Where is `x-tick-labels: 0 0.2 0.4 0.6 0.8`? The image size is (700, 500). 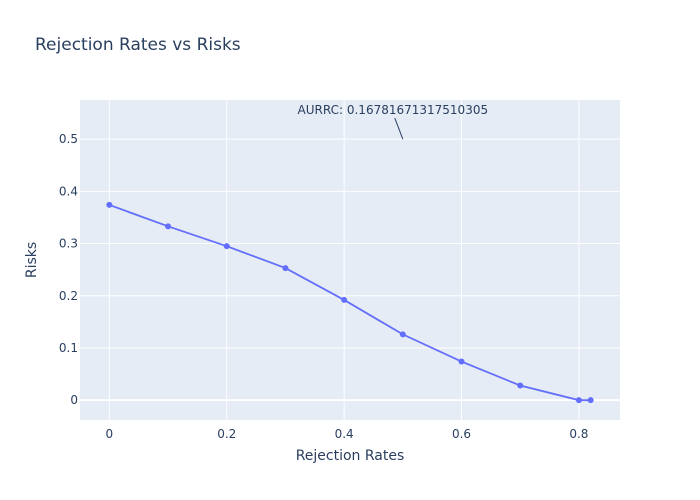 x-tick-labels: 0 0.2 0.4 0.6 0.8 is located at coordinates (347, 434).